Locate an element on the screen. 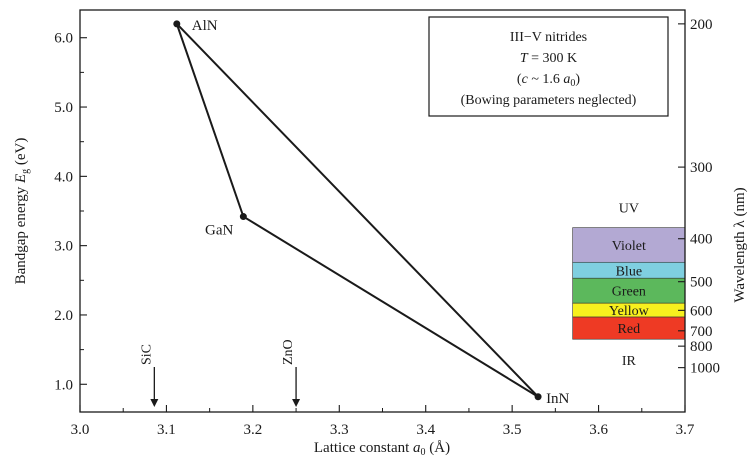  info-box-frame is located at coordinates (548, 66).